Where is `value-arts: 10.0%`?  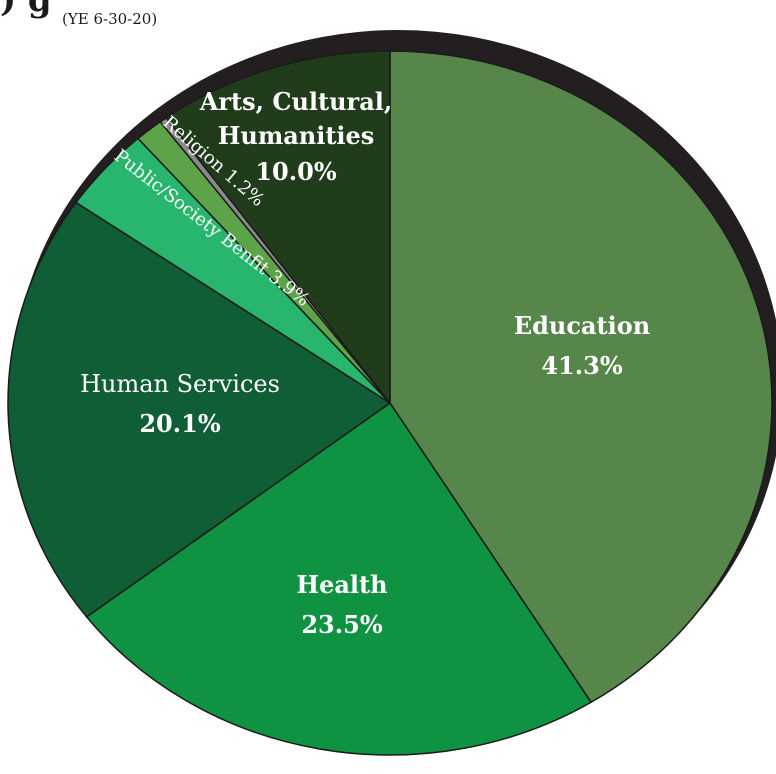 value-arts: 10.0% is located at coordinates (295, 171).